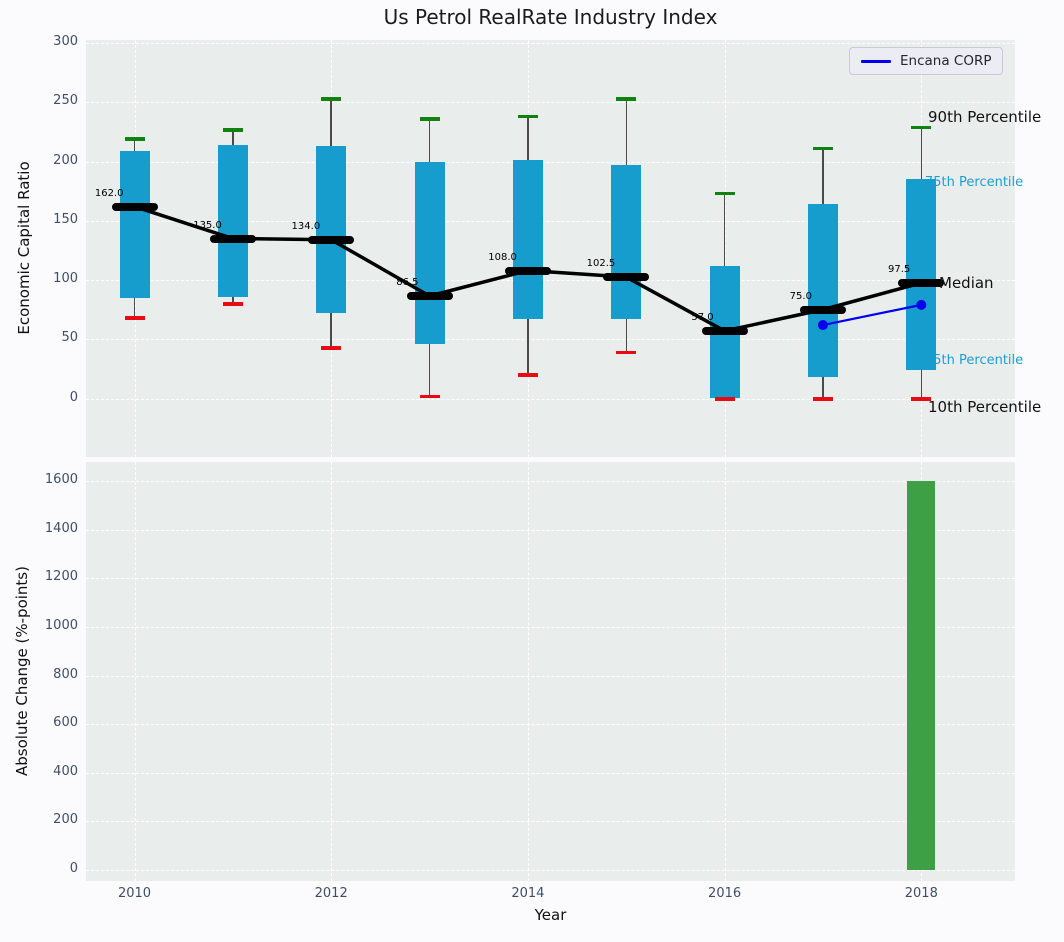 The height and width of the screenshot is (942, 1064). I want to click on y-tick-label: 1400, so click(61, 528).